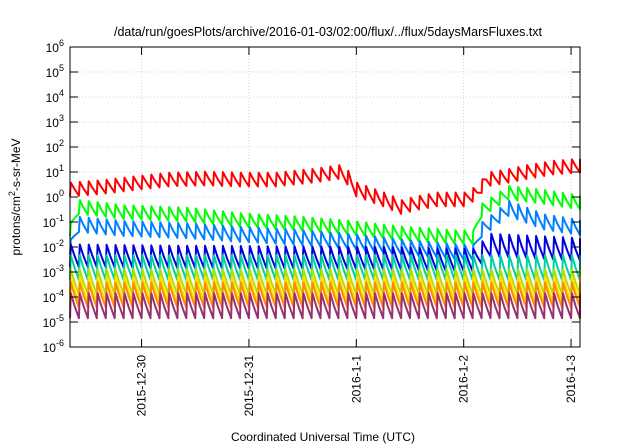 The width and height of the screenshot is (640, 448). Describe the element at coordinates (55, 96) in the screenshot. I see `y-tick-label: 10⁴` at that location.